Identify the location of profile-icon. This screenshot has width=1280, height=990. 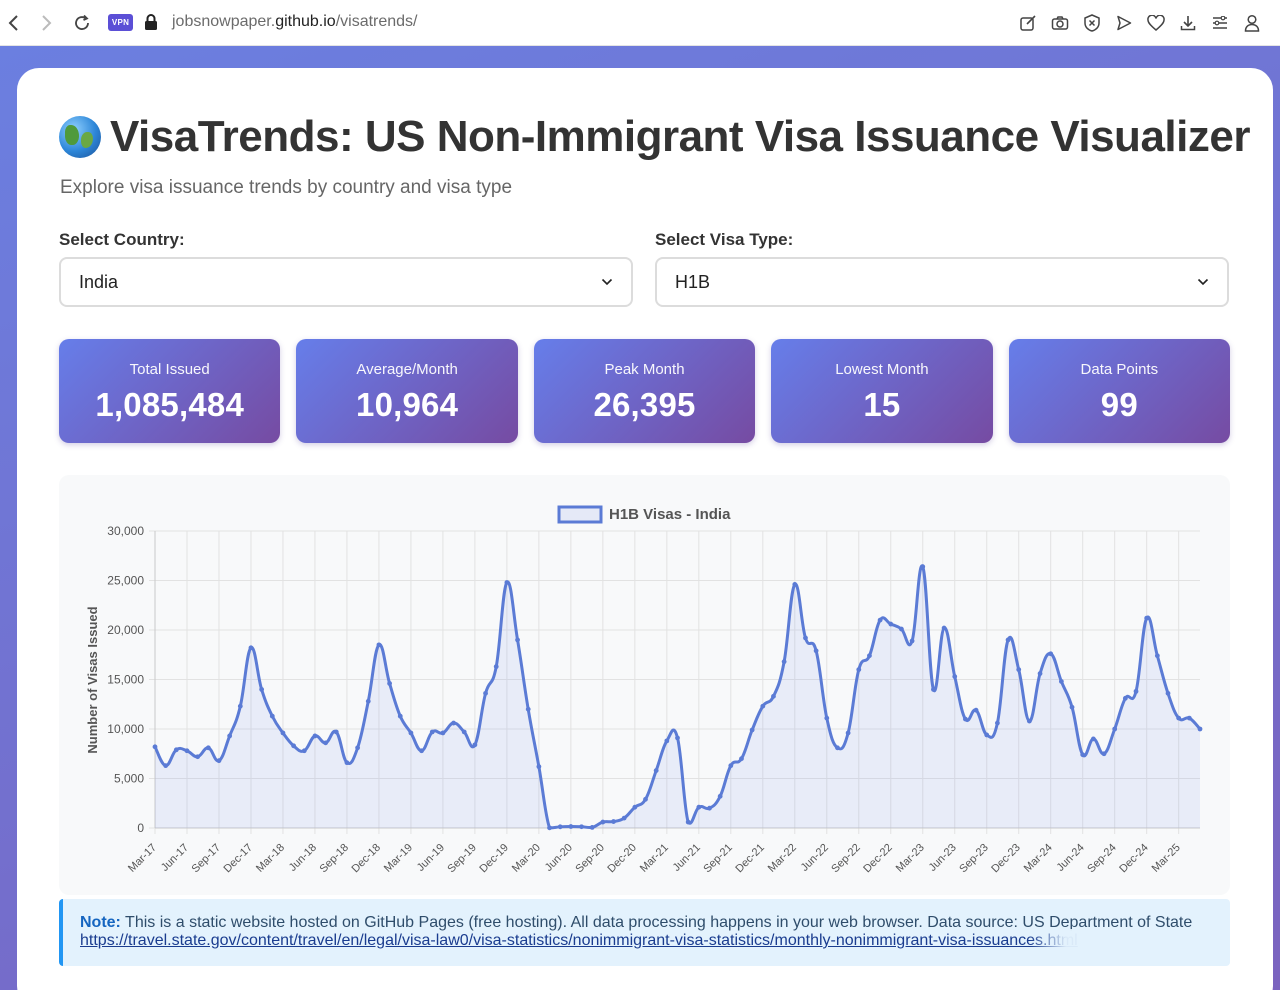
(1251, 23).